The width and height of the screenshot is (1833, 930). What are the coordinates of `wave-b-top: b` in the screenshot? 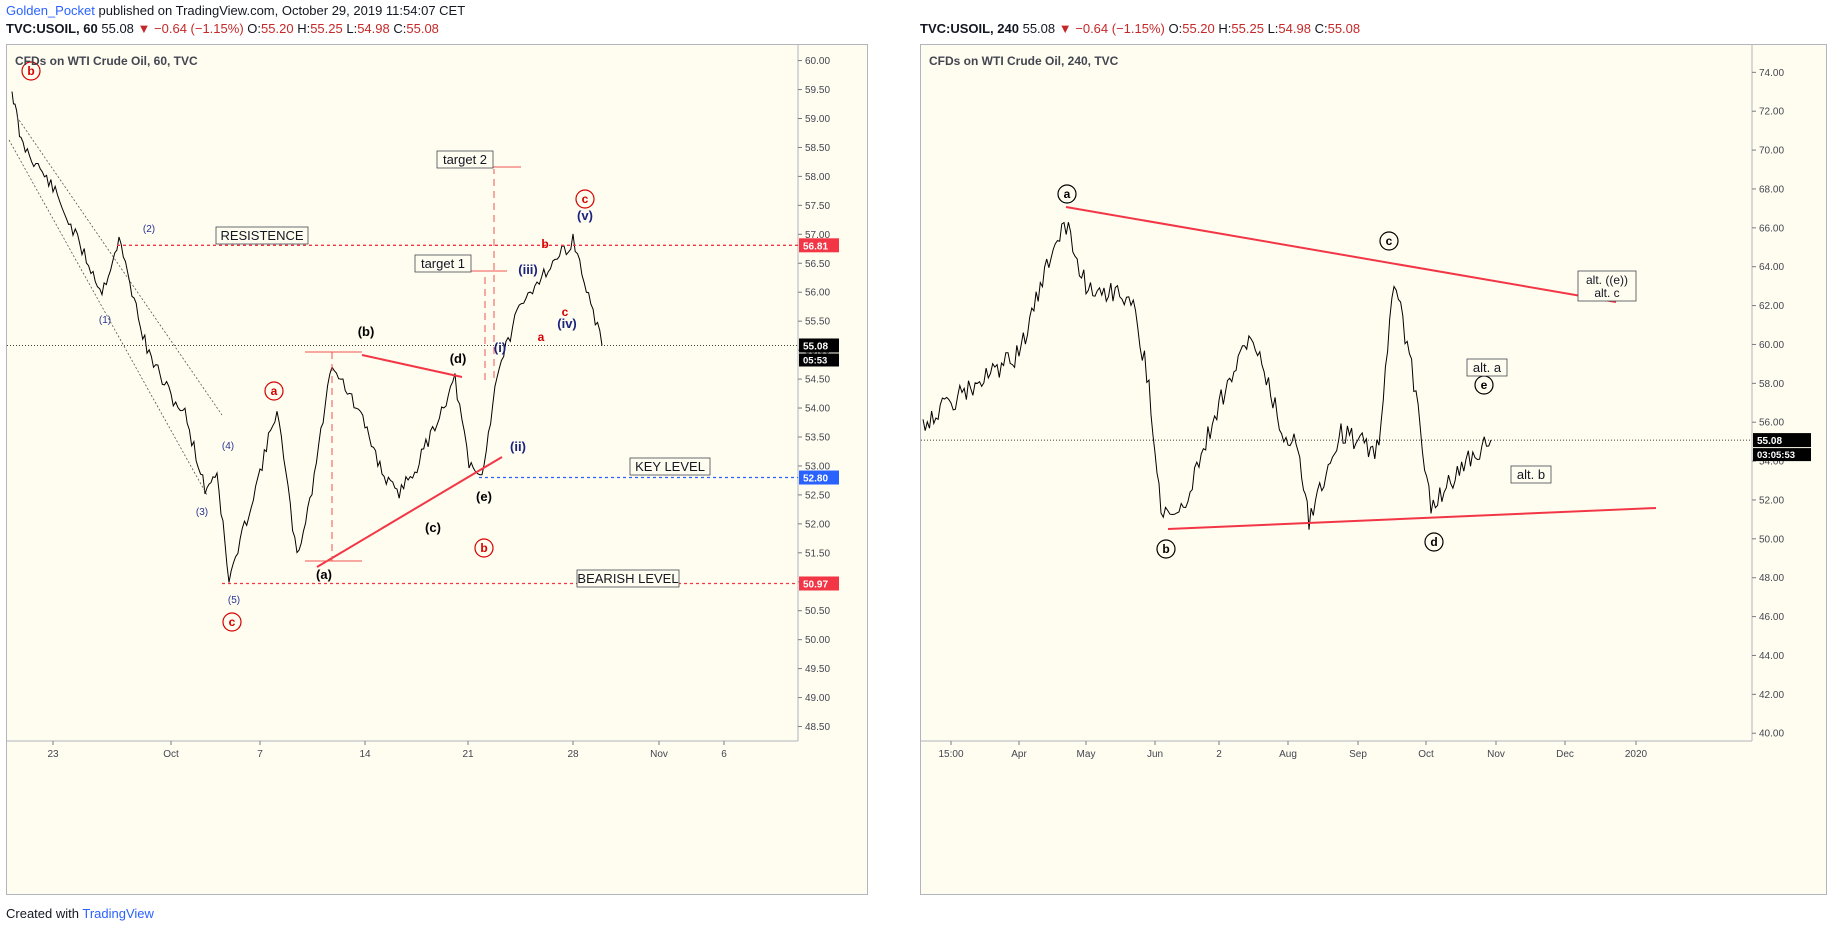 It's located at (30, 71).